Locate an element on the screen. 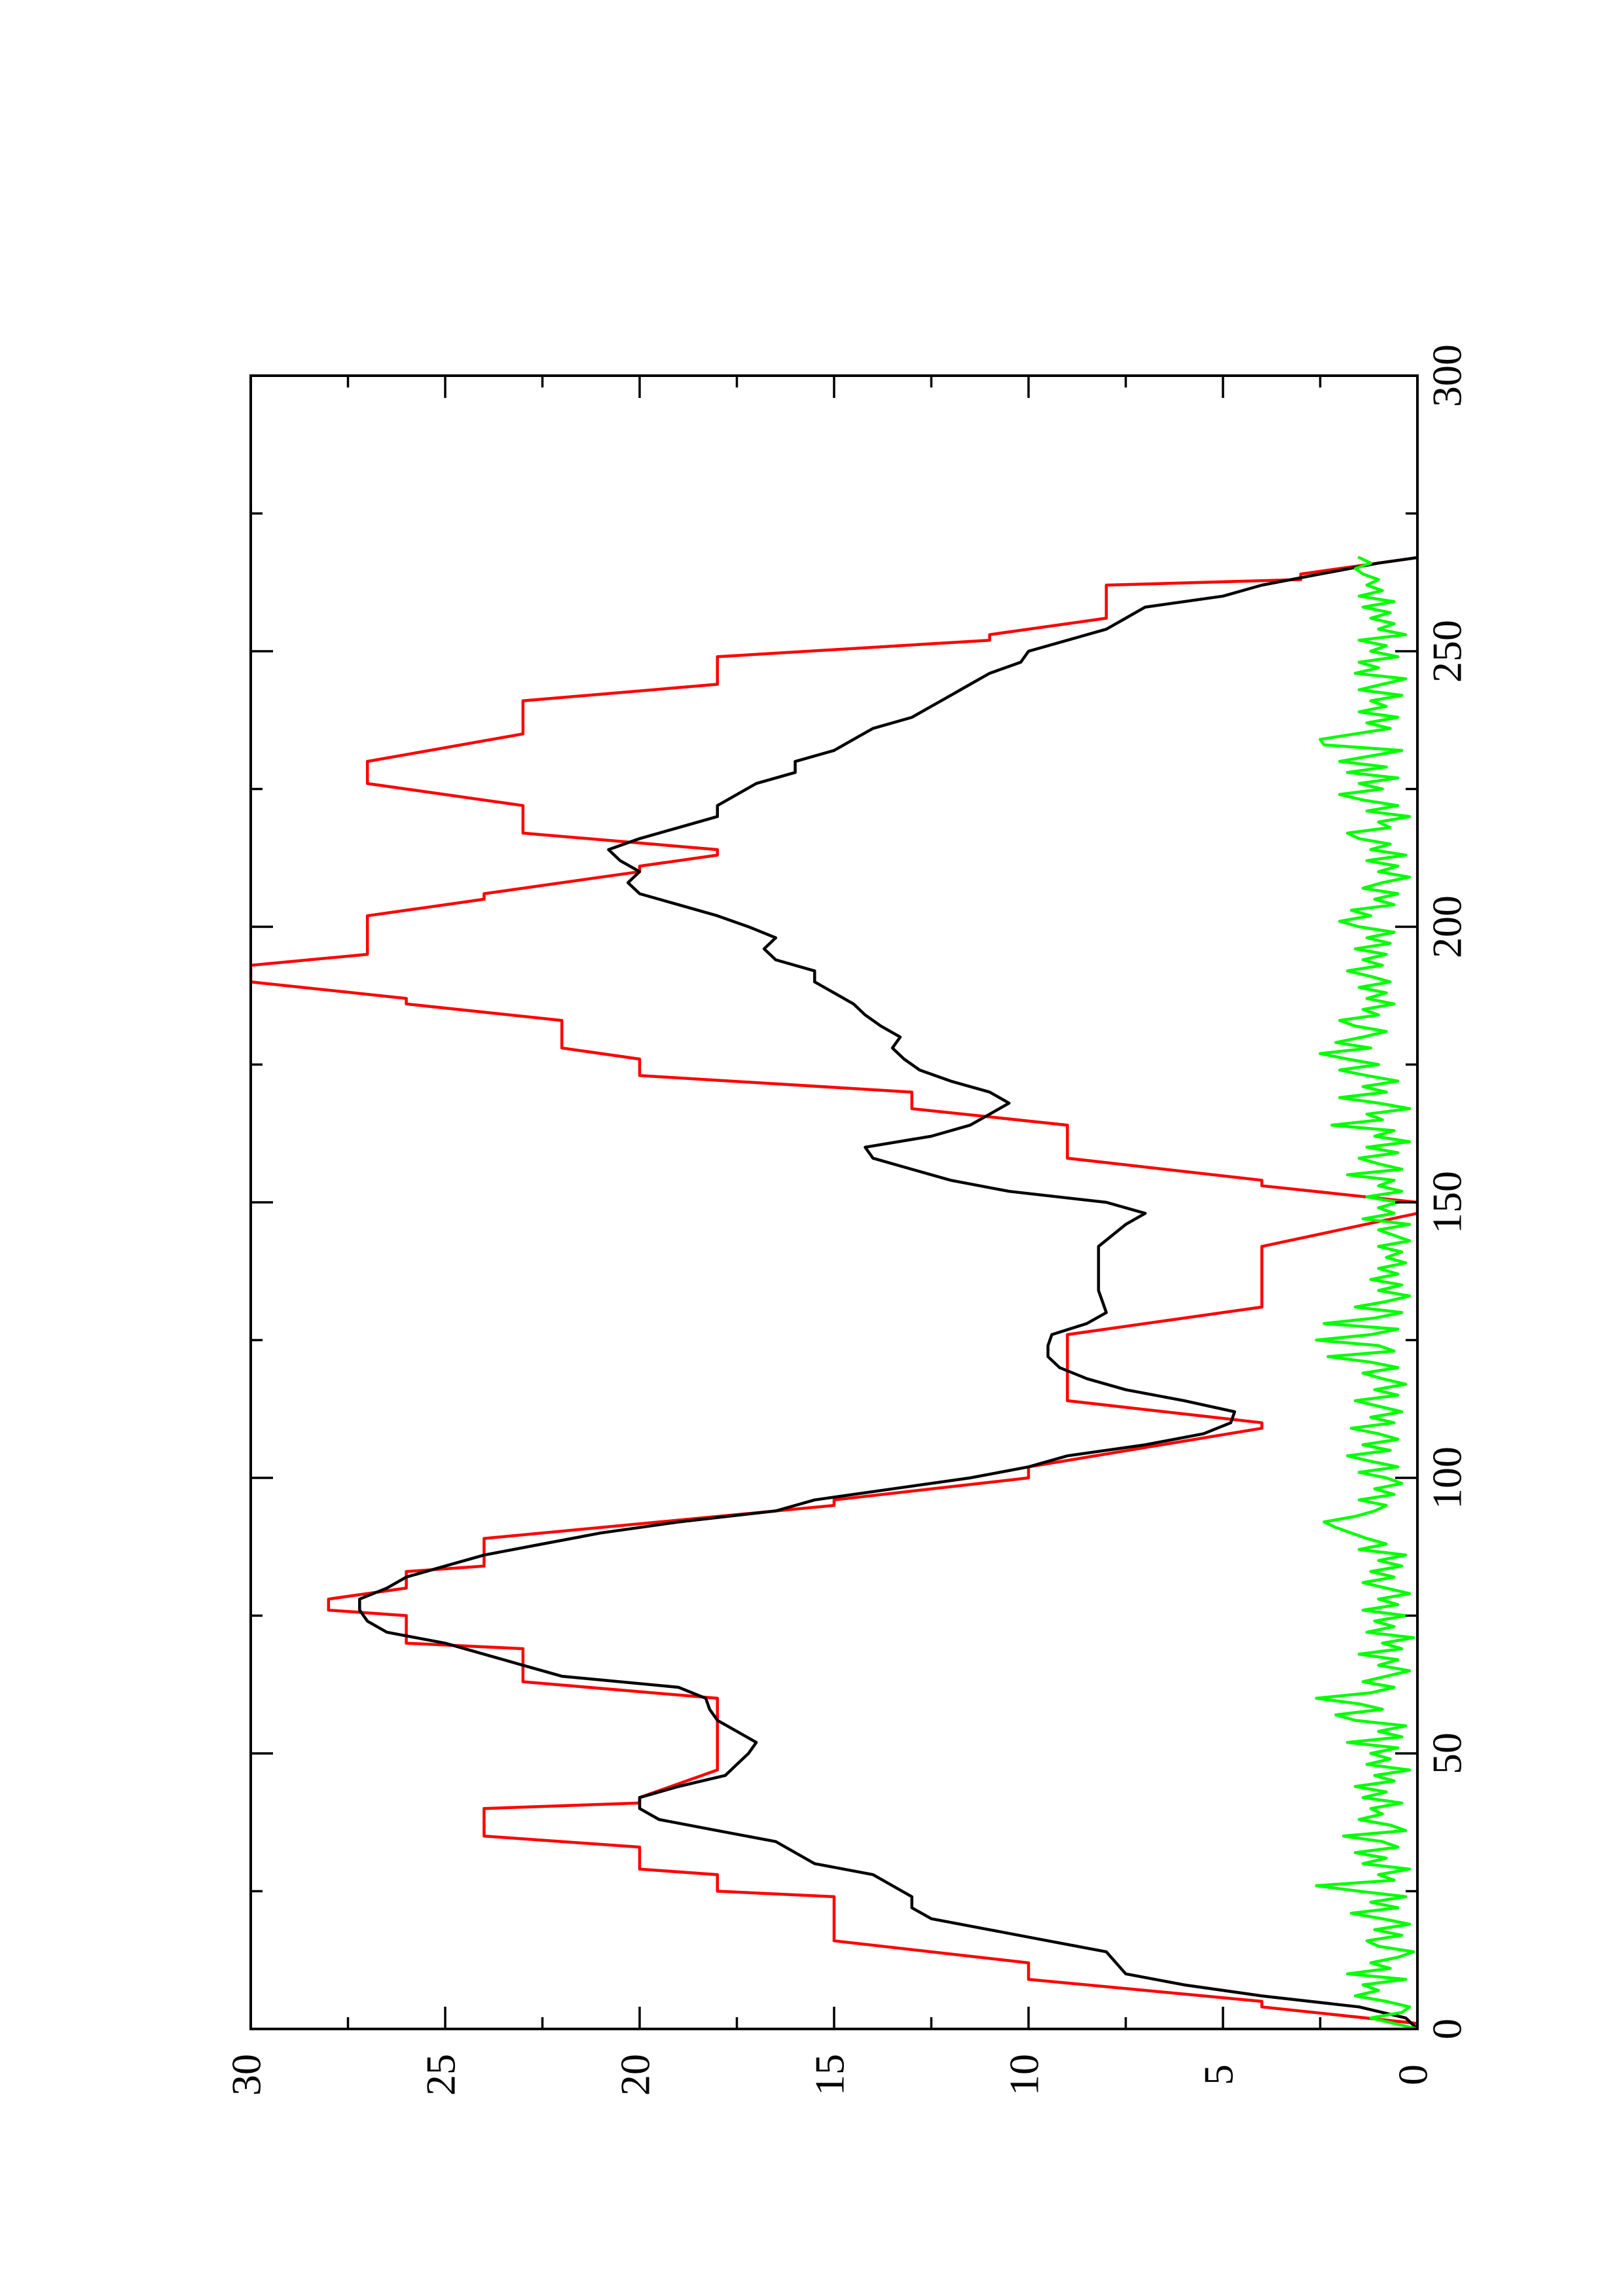 The image size is (1623, 2296). y-tick-label-5: 5 is located at coordinates (1218, 2074).